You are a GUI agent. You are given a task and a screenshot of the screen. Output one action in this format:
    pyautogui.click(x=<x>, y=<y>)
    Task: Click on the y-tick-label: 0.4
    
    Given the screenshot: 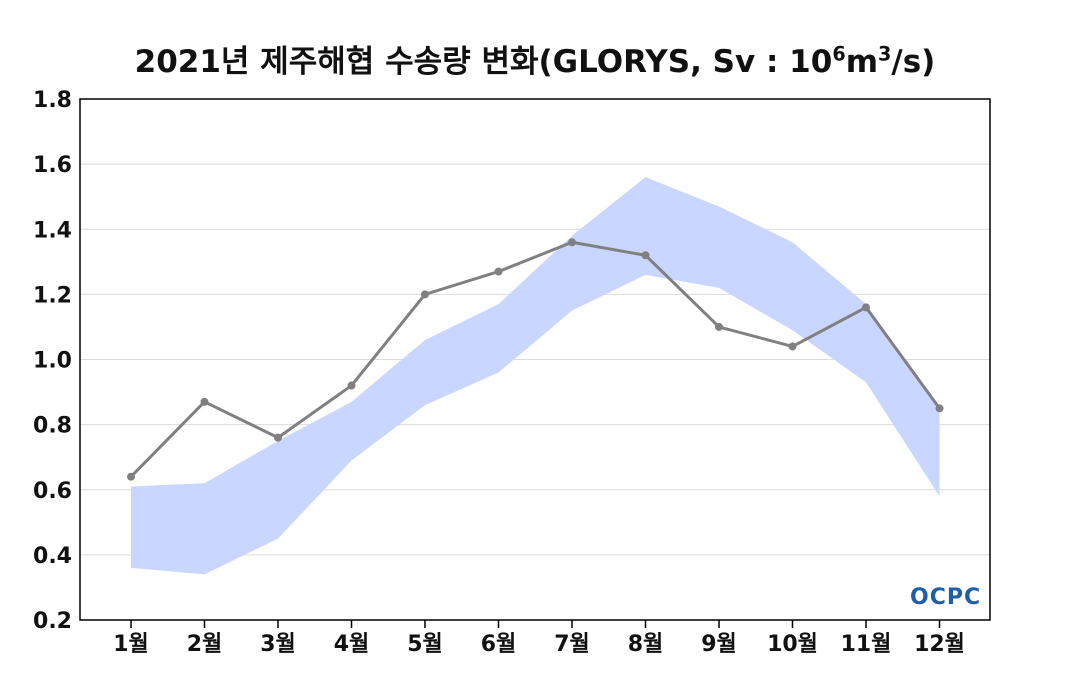 What is the action you would take?
    pyautogui.click(x=52, y=556)
    